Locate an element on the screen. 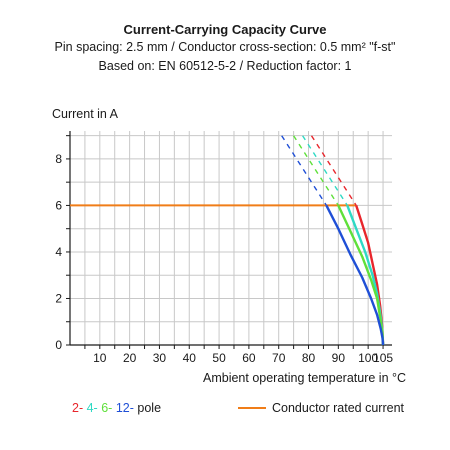  series-12-pole-curve is located at coordinates (355, 275).